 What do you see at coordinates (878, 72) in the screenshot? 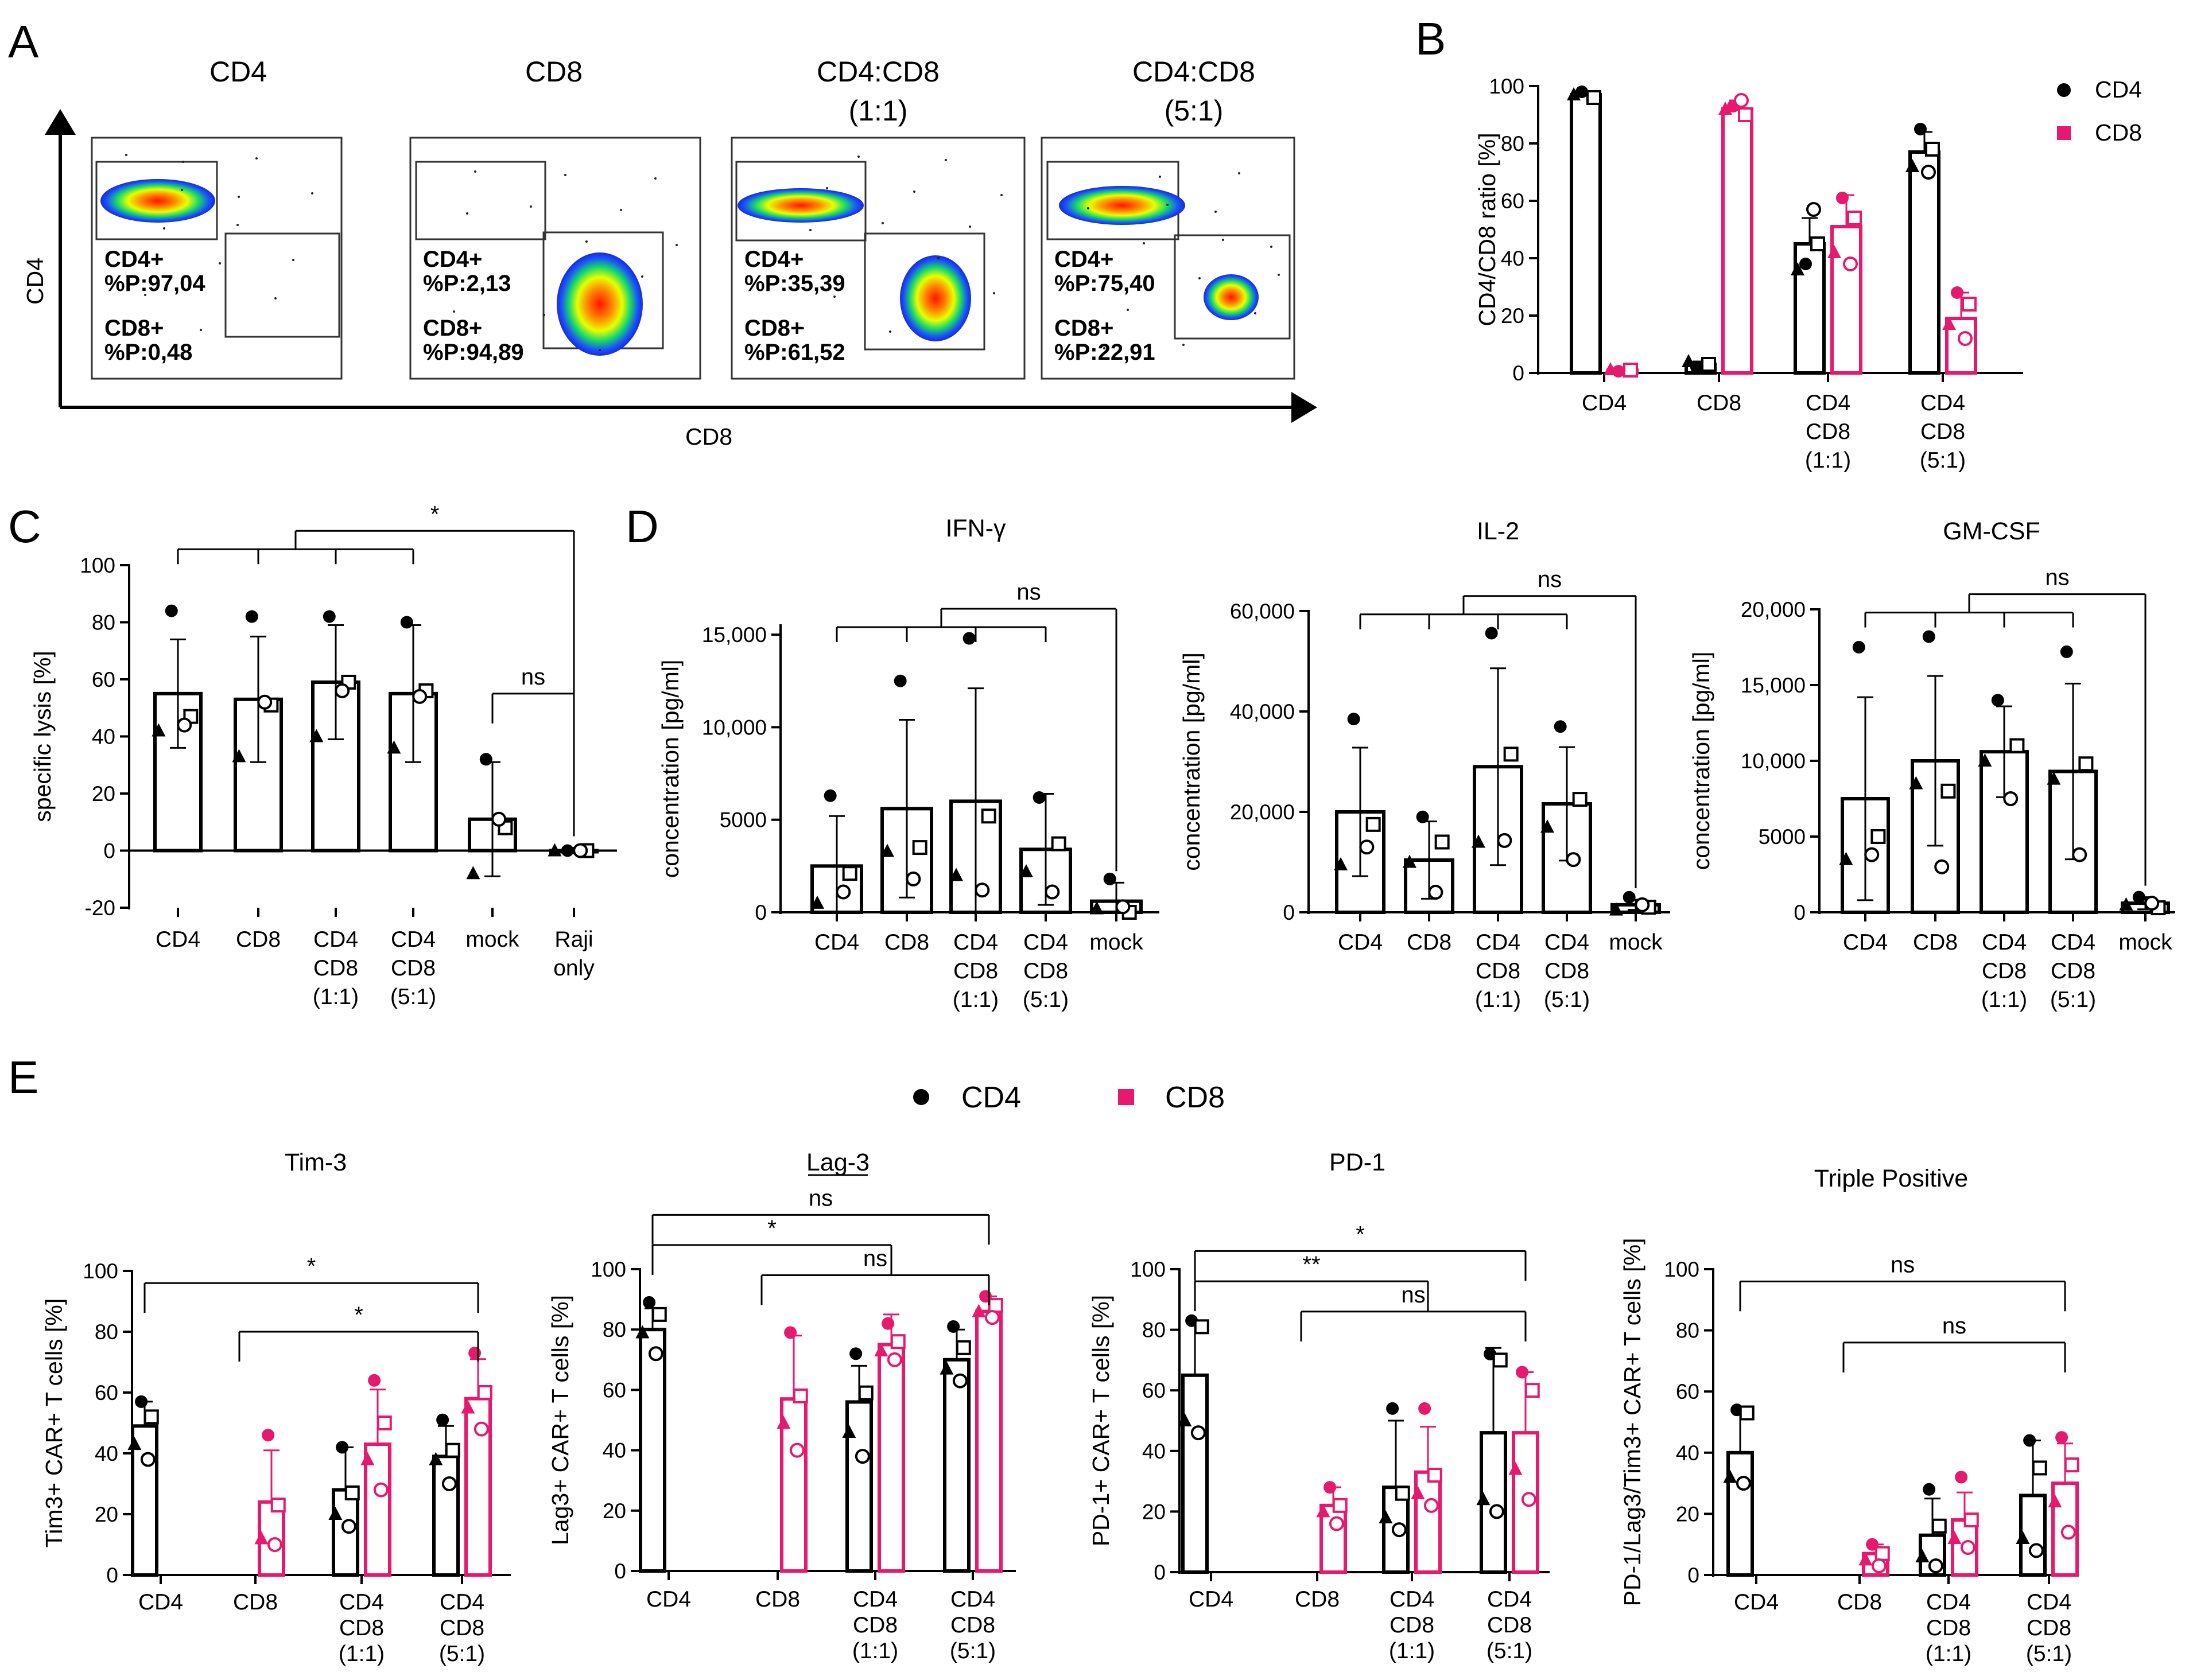
I see `flow-plot-title: CD4:CD8` at bounding box center [878, 72].